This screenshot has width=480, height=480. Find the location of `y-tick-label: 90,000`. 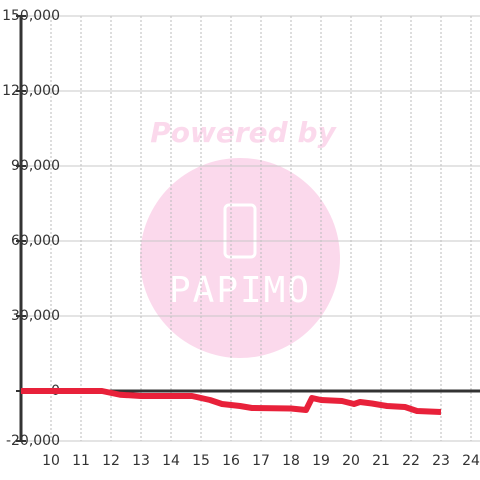

y-tick-label: 90,000 is located at coordinates (35, 166).